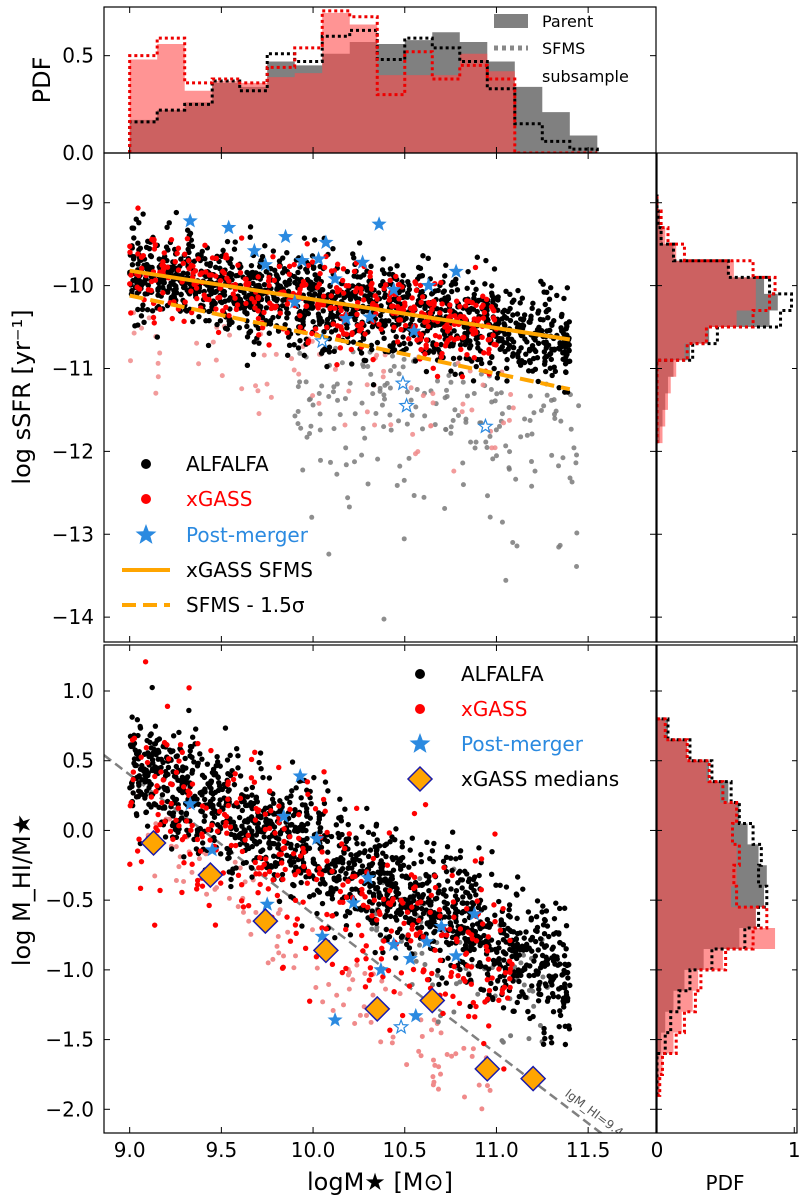 The image size is (800, 1200). What do you see at coordinates (370, 316) in the screenshot?
I see `postmerger-star` at bounding box center [370, 316].